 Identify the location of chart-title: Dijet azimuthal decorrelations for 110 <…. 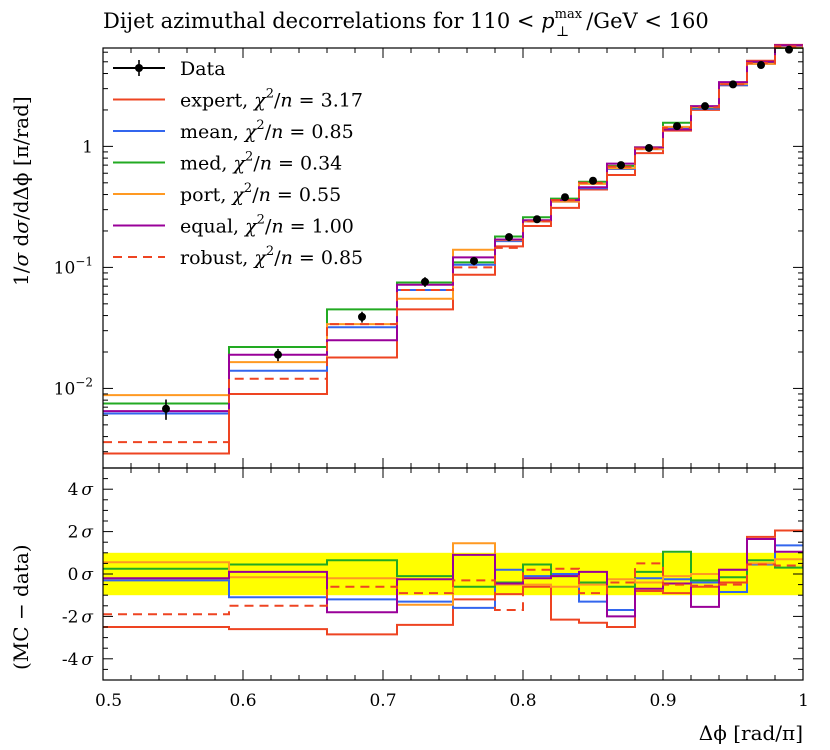
(406, 23).